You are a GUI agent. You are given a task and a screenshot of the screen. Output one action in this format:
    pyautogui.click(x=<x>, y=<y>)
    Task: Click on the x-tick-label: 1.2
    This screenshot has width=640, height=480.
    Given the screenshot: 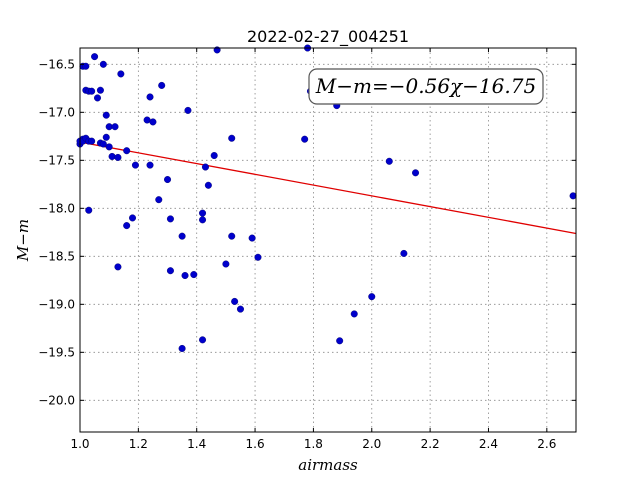 What is the action you would take?
    pyautogui.click(x=138, y=444)
    